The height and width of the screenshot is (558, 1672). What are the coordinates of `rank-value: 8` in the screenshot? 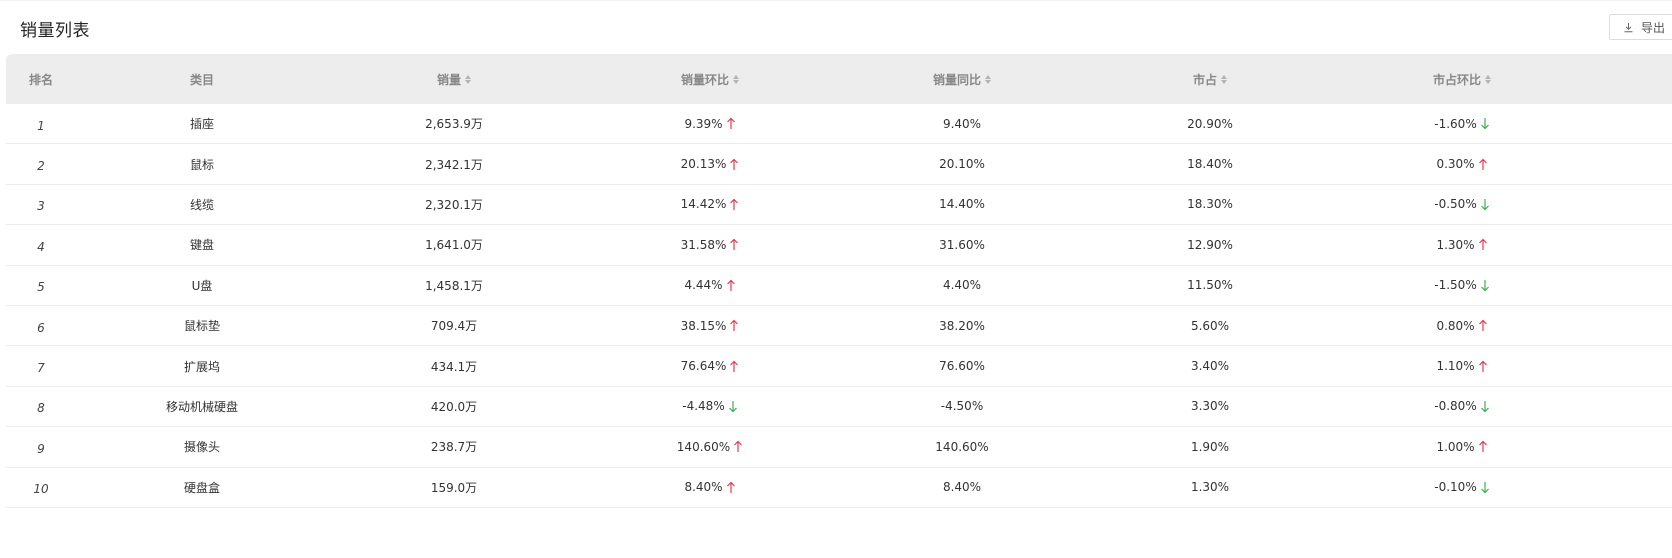 It's located at (41, 408).